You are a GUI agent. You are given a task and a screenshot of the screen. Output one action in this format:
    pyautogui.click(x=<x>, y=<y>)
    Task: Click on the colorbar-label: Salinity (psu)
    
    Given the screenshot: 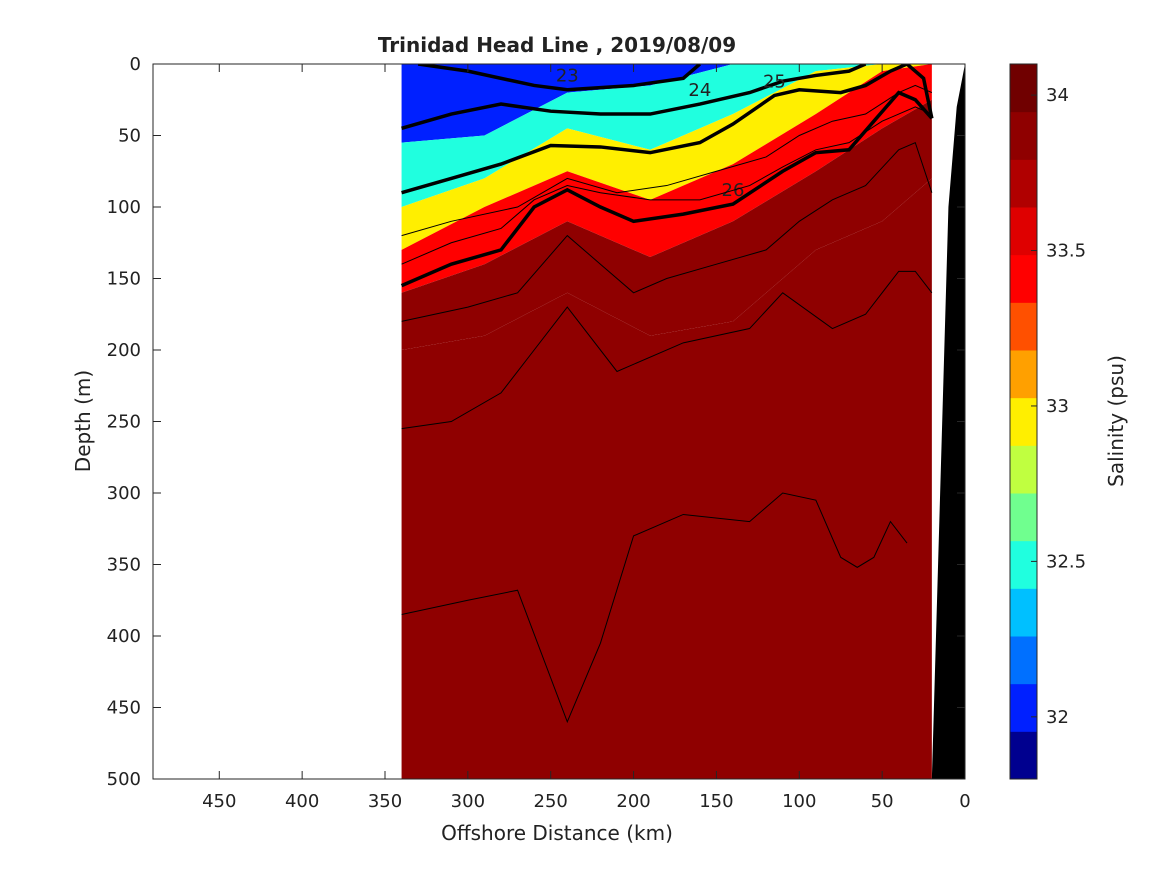 What is the action you would take?
    pyautogui.click(x=1116, y=421)
    